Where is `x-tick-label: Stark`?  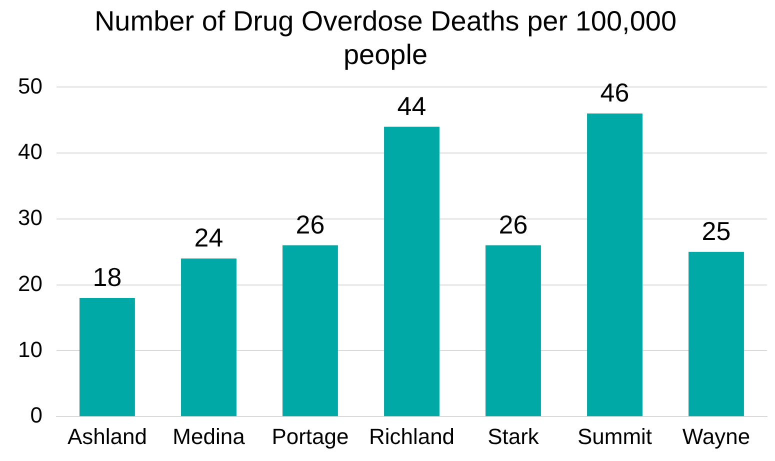 x-tick-label: Stark is located at coordinates (514, 436).